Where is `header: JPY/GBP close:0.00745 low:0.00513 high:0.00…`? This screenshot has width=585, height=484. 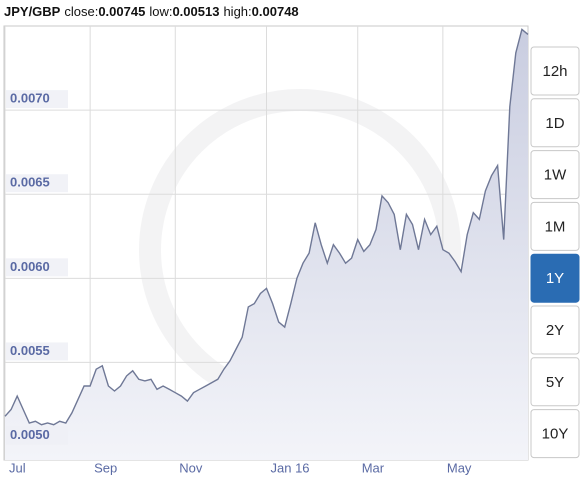 header: JPY/GBP close:0.00745 low:0.00513 high:0.00… is located at coordinates (151, 11).